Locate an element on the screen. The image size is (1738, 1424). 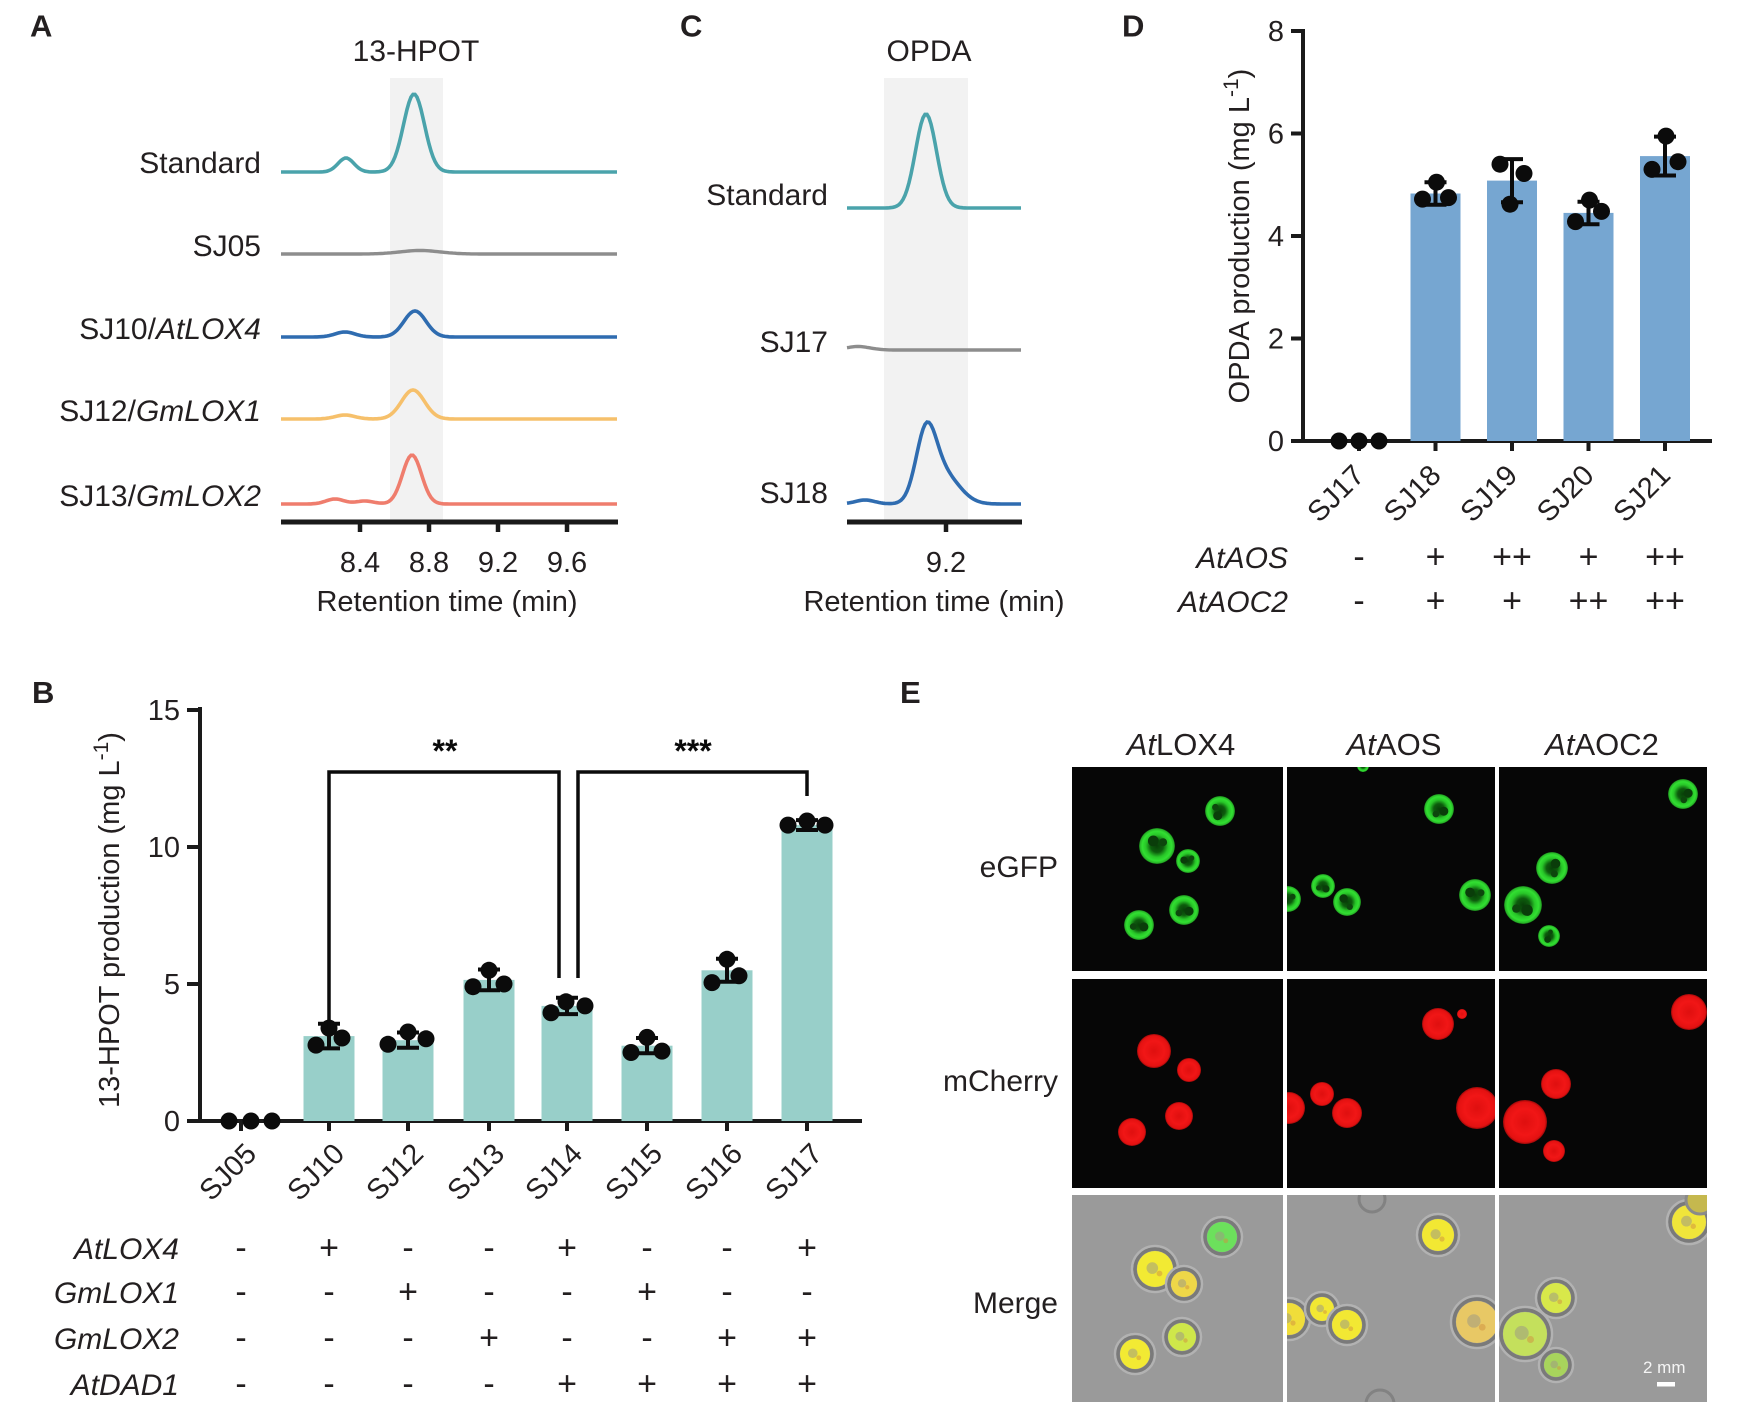
svg-text: 5 is located at coordinates (172, 985).